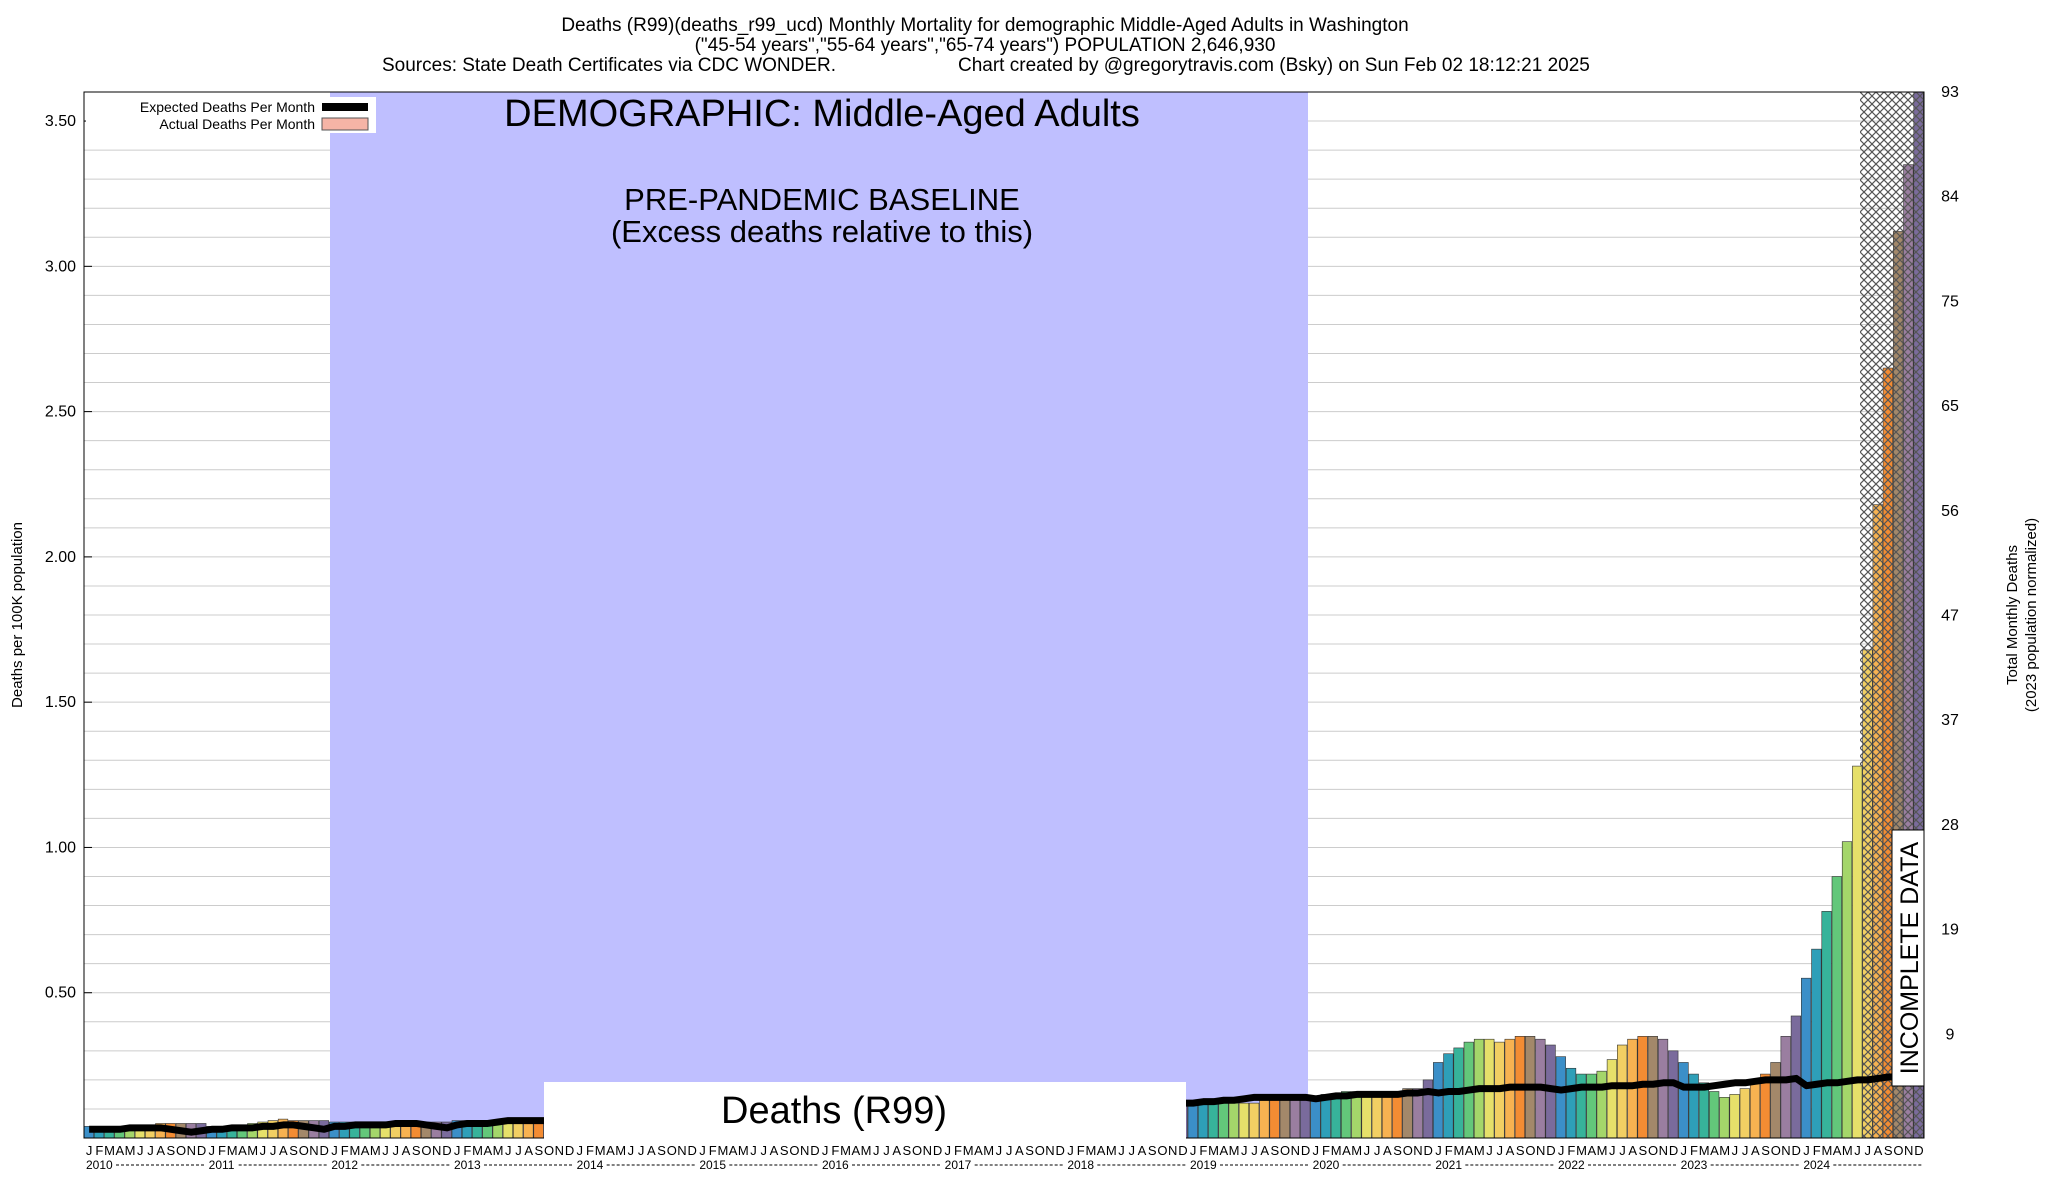 Image resolution: width=2048 pixels, height=1200 pixels. I want to click on y2-axis-title-line1: Total Monthly Deaths, so click(2012, 615).